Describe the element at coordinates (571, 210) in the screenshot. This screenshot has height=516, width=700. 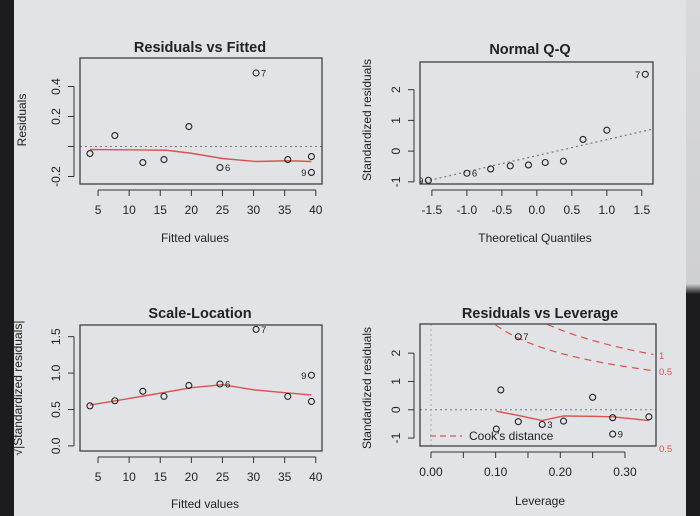
I see `x-tick-label: 0.5` at that location.